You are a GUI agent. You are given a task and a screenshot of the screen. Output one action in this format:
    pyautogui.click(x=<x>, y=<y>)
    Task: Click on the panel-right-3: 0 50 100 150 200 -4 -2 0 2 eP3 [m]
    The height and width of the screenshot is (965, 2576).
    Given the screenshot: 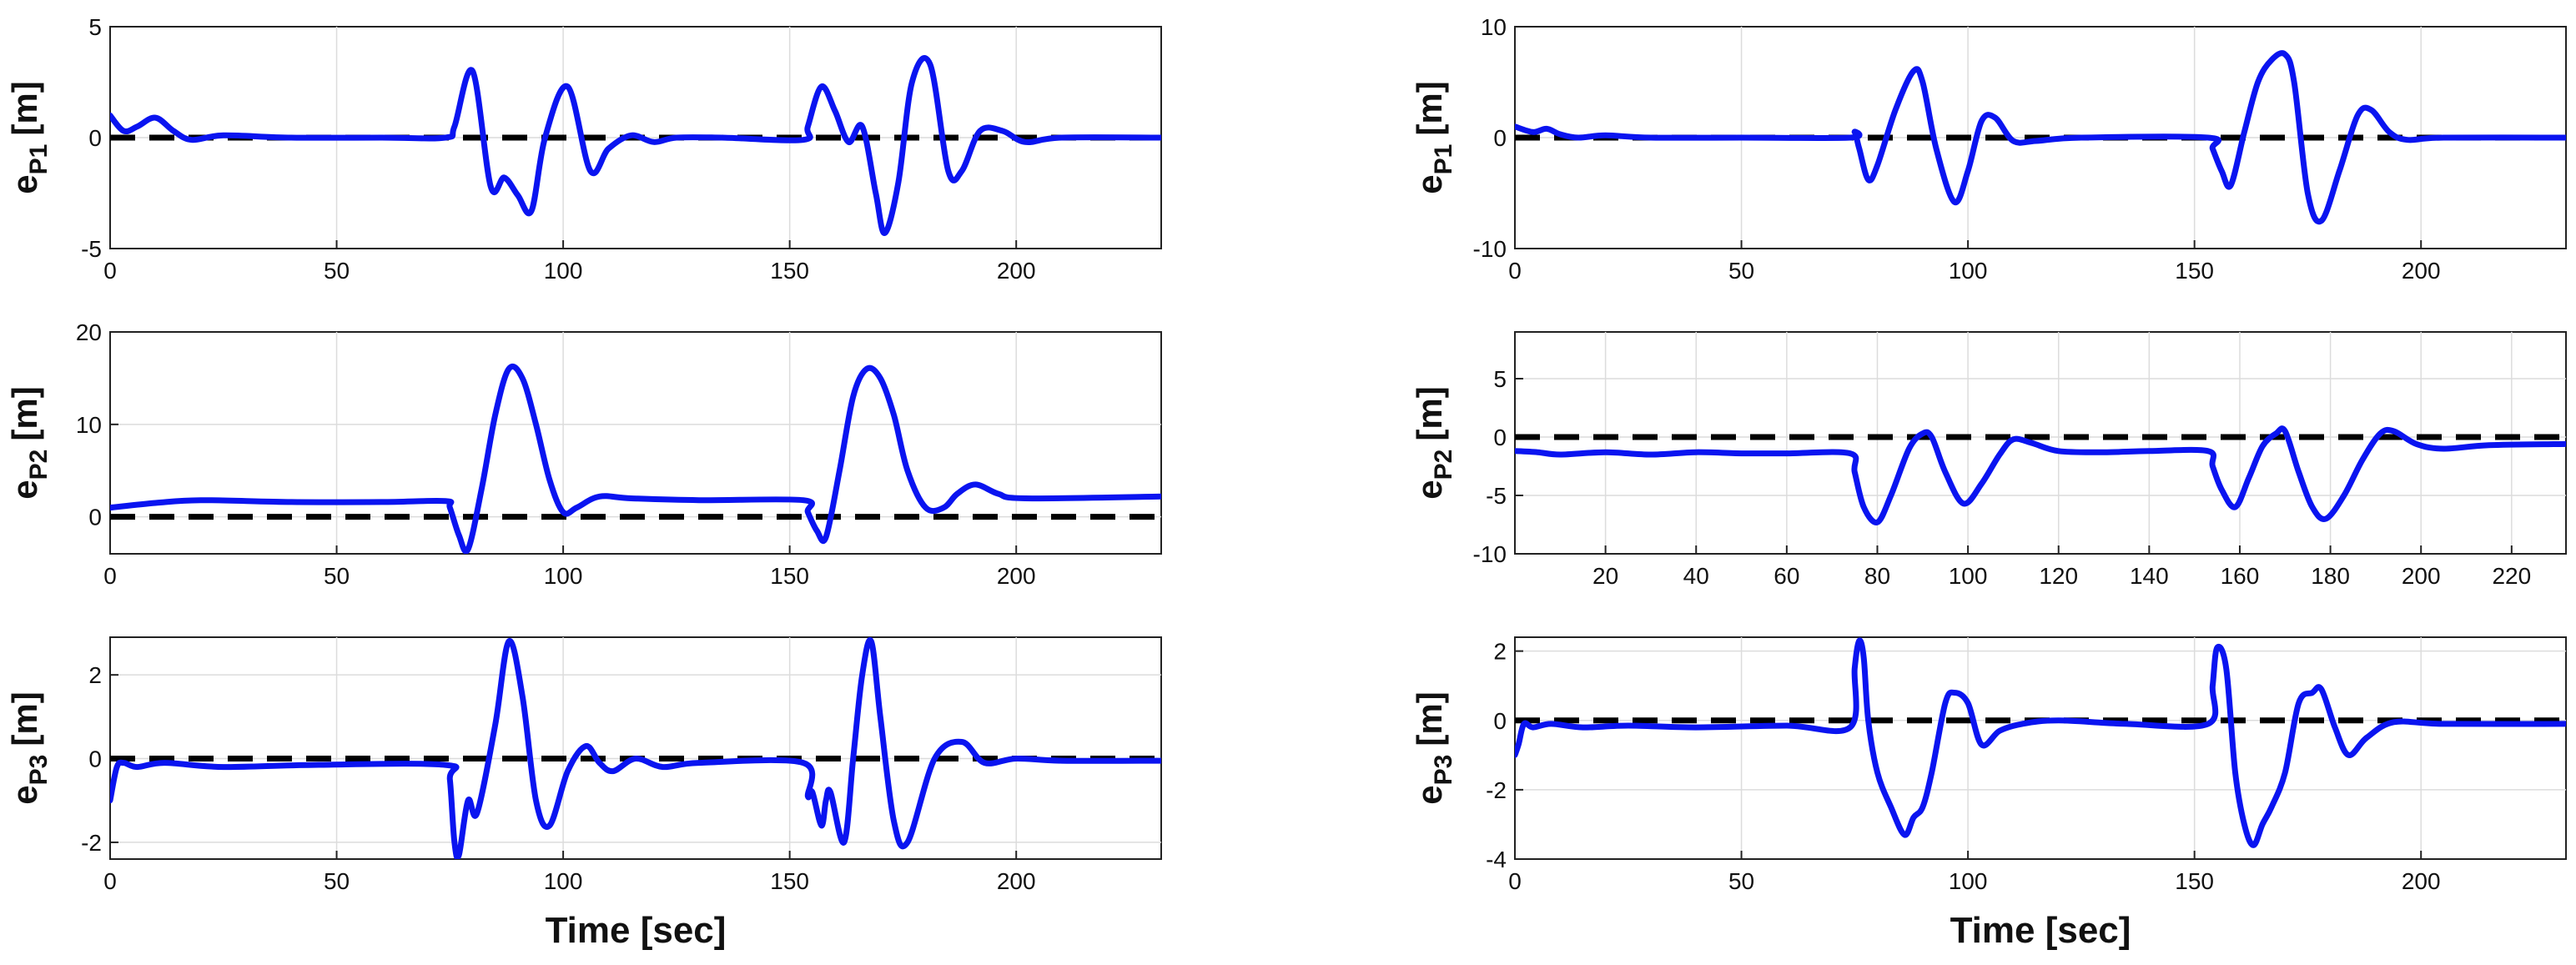 What is the action you would take?
    pyautogui.click(x=1988, y=765)
    